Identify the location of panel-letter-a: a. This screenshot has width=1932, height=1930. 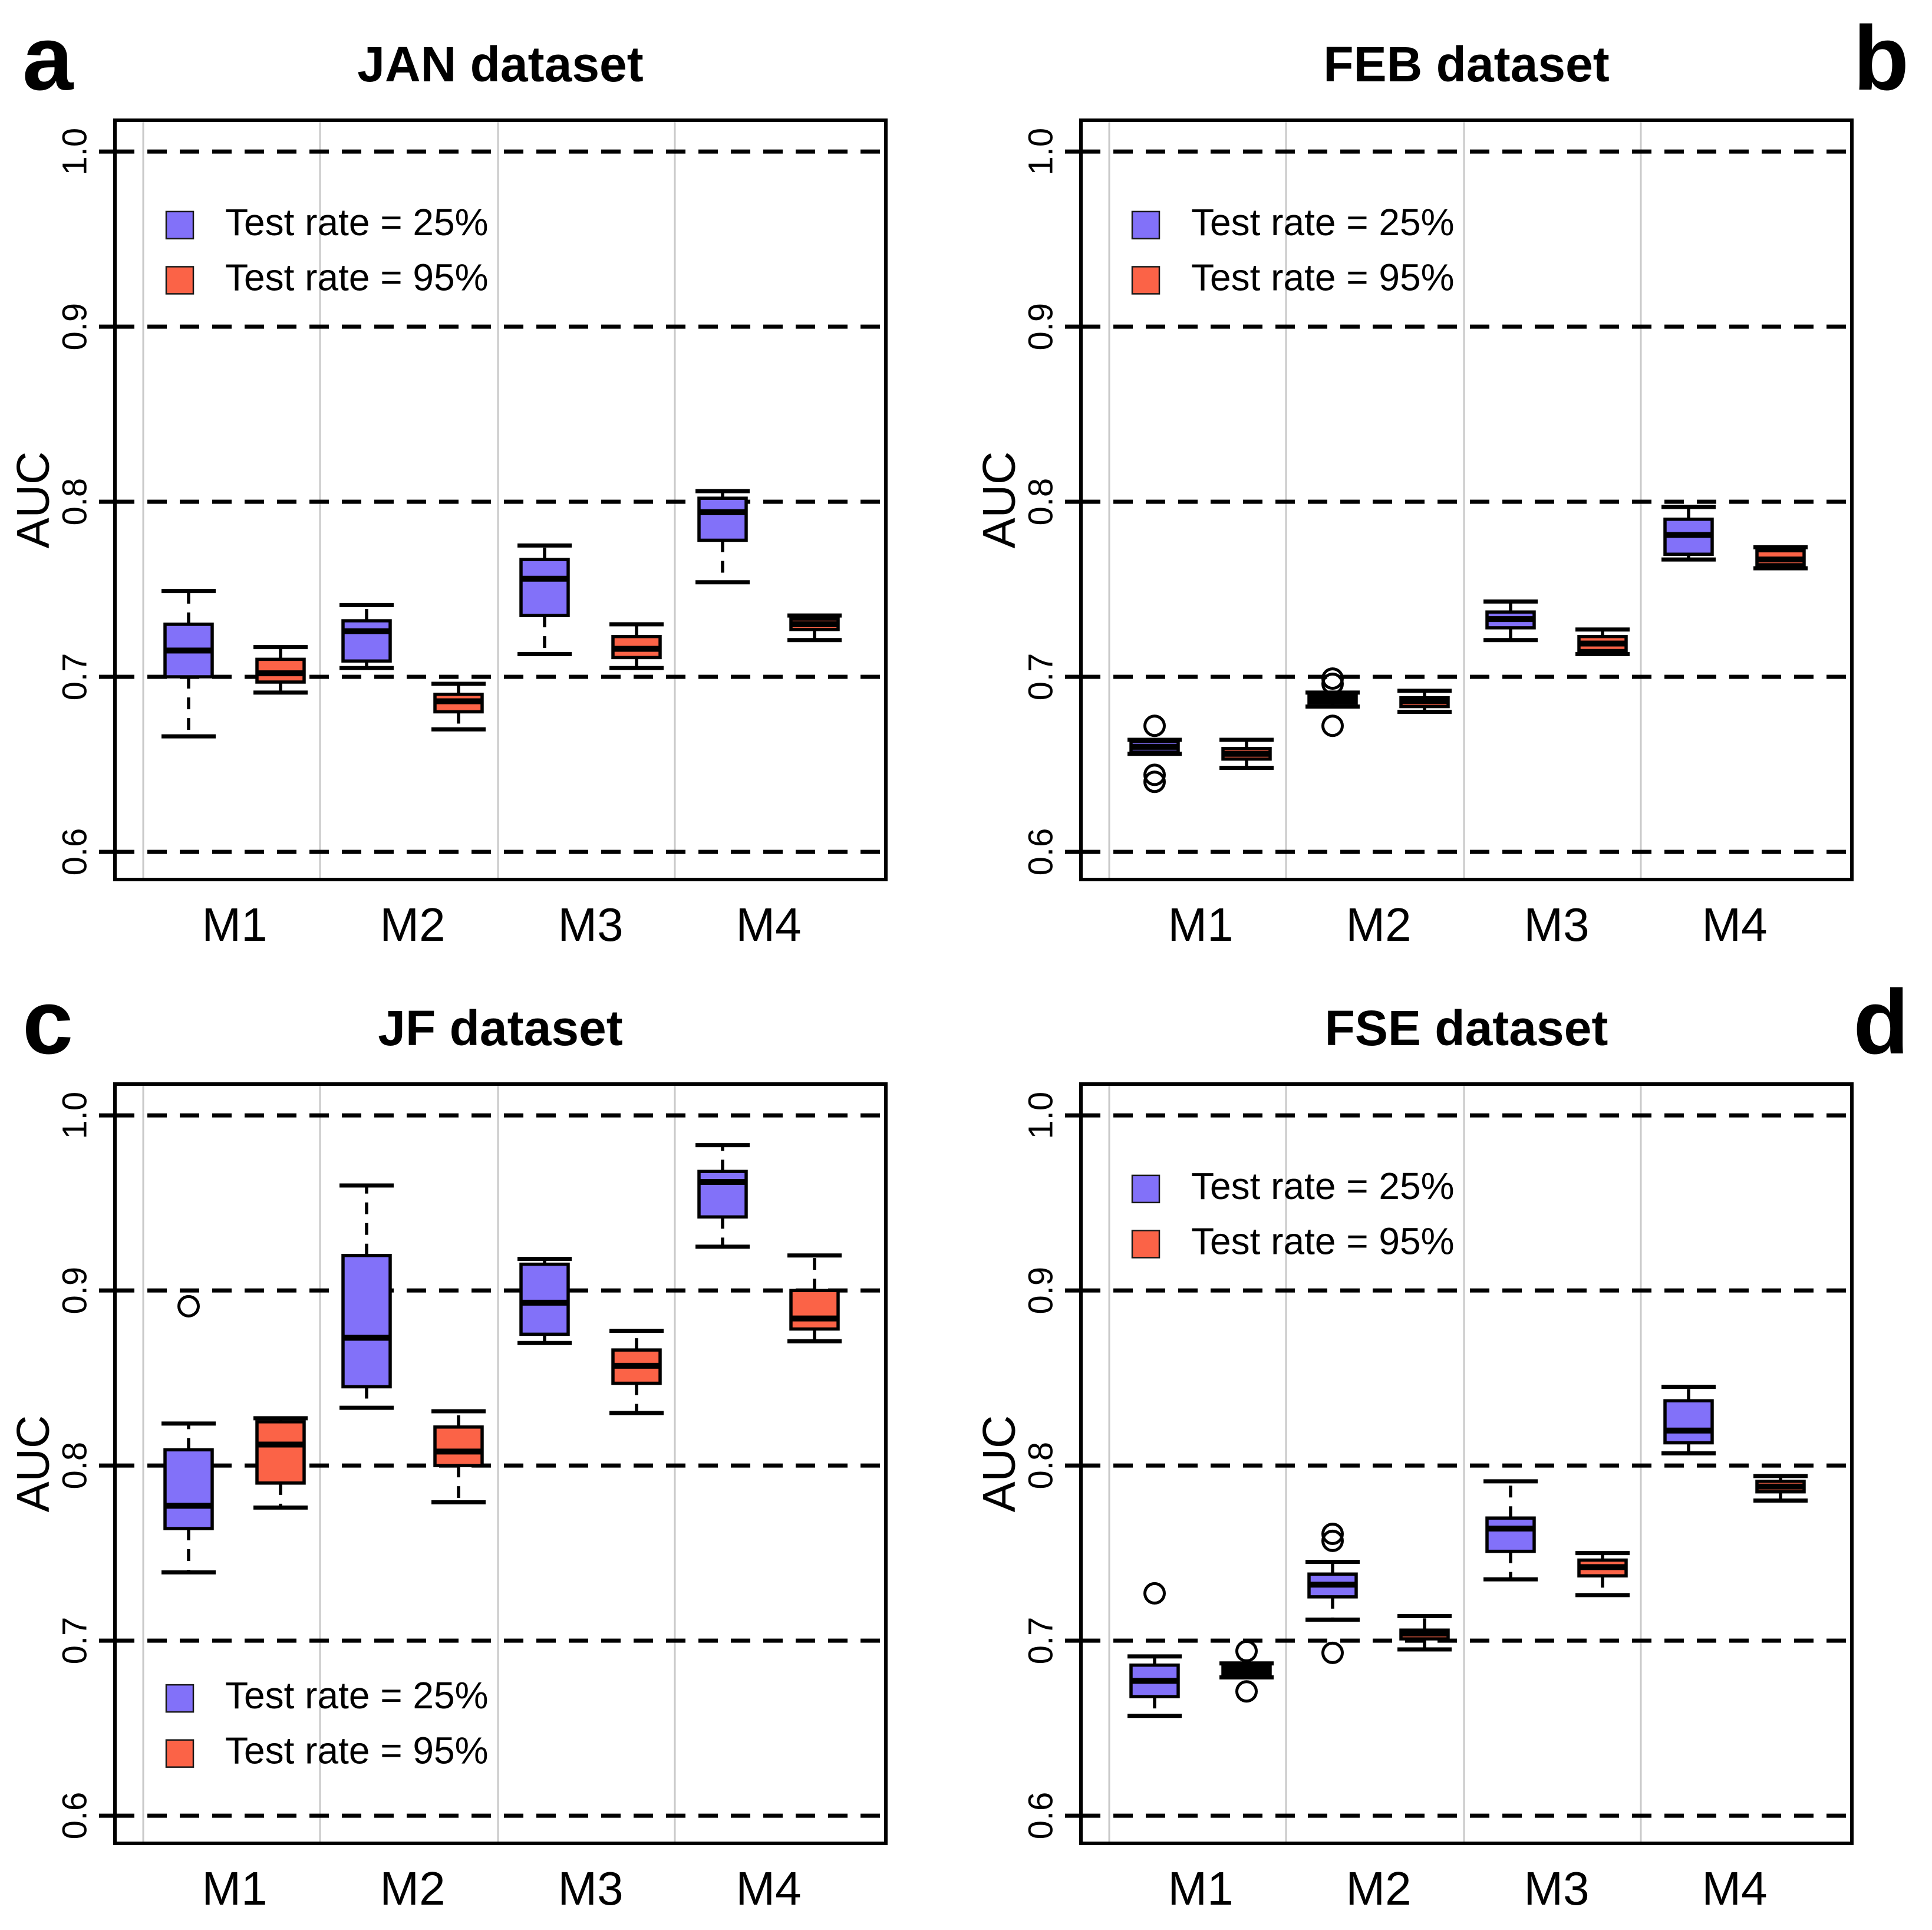
(48, 58).